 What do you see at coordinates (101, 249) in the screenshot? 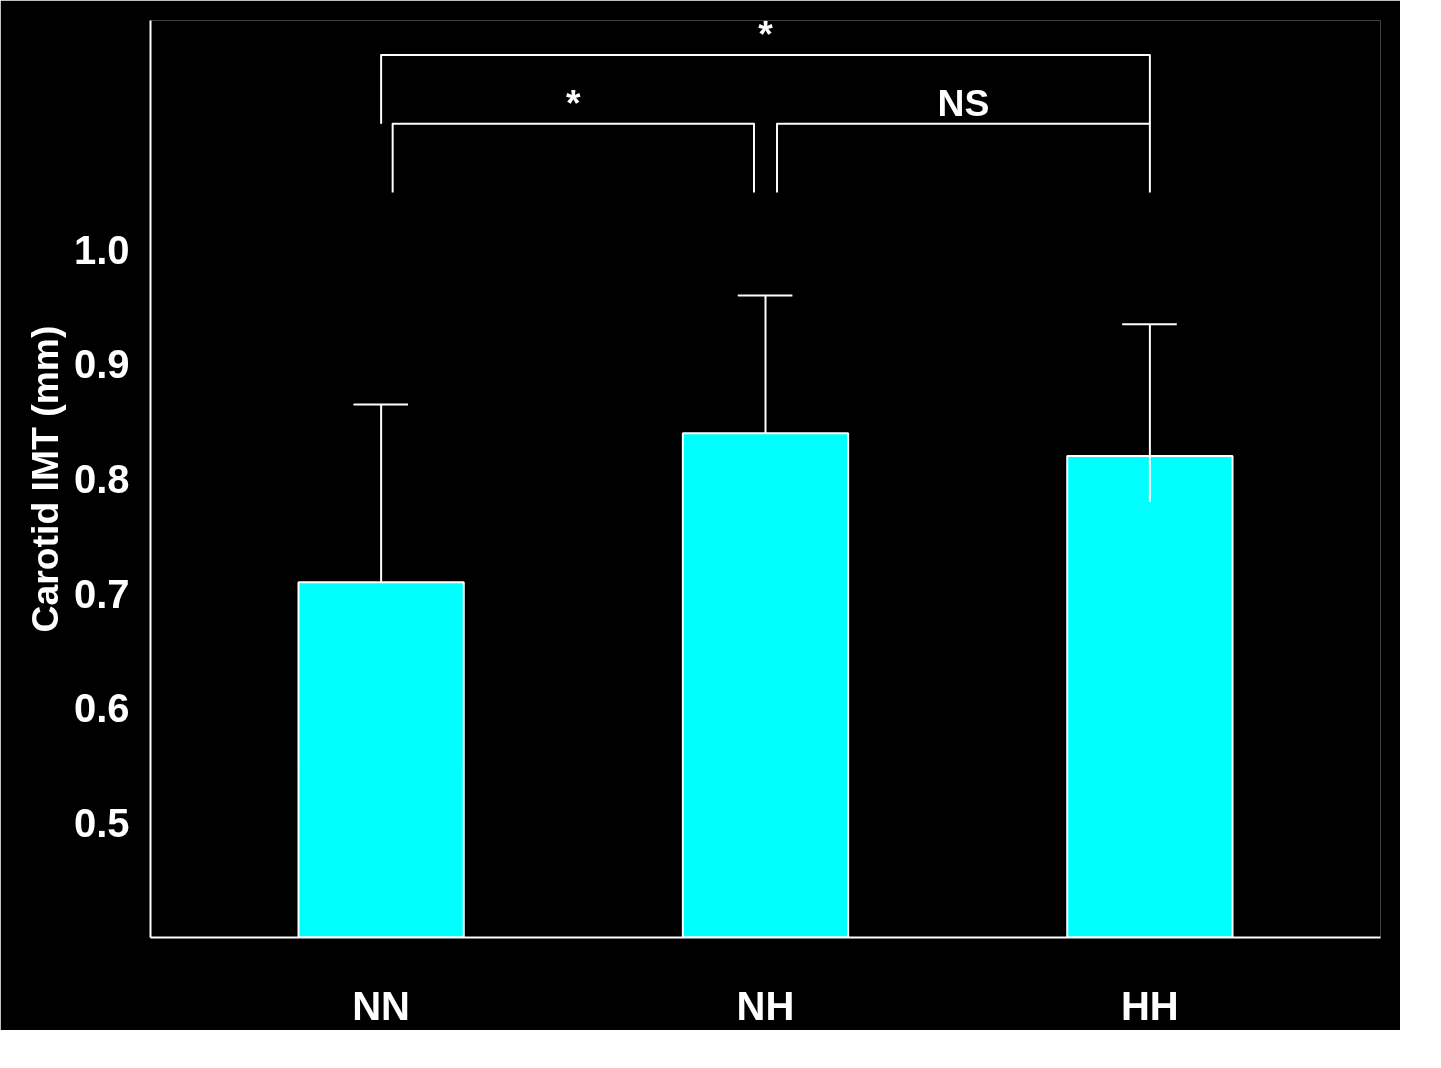
I see `y-tick-label: 1.0` at bounding box center [101, 249].